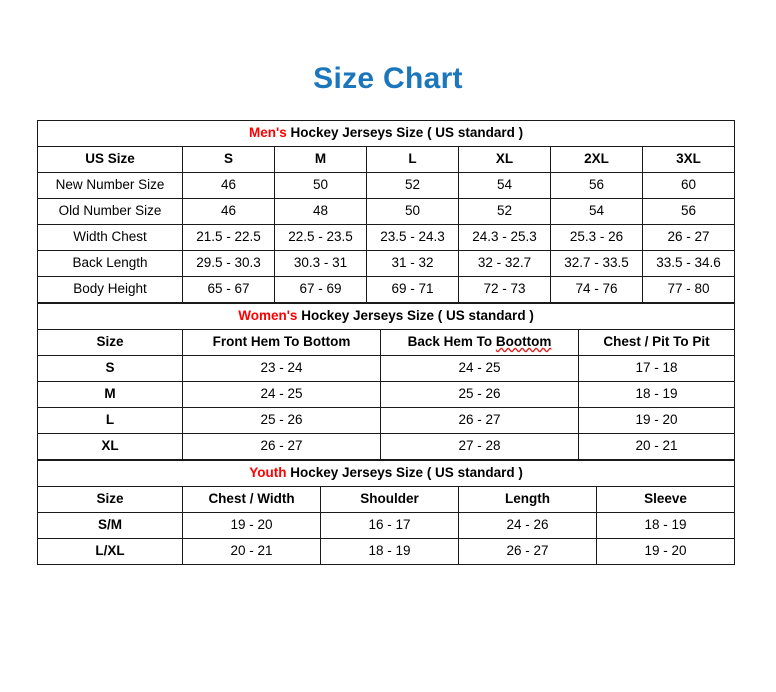 The image size is (776, 692). I want to click on mens-row-4-val-4: 74 - 76, so click(596, 289).